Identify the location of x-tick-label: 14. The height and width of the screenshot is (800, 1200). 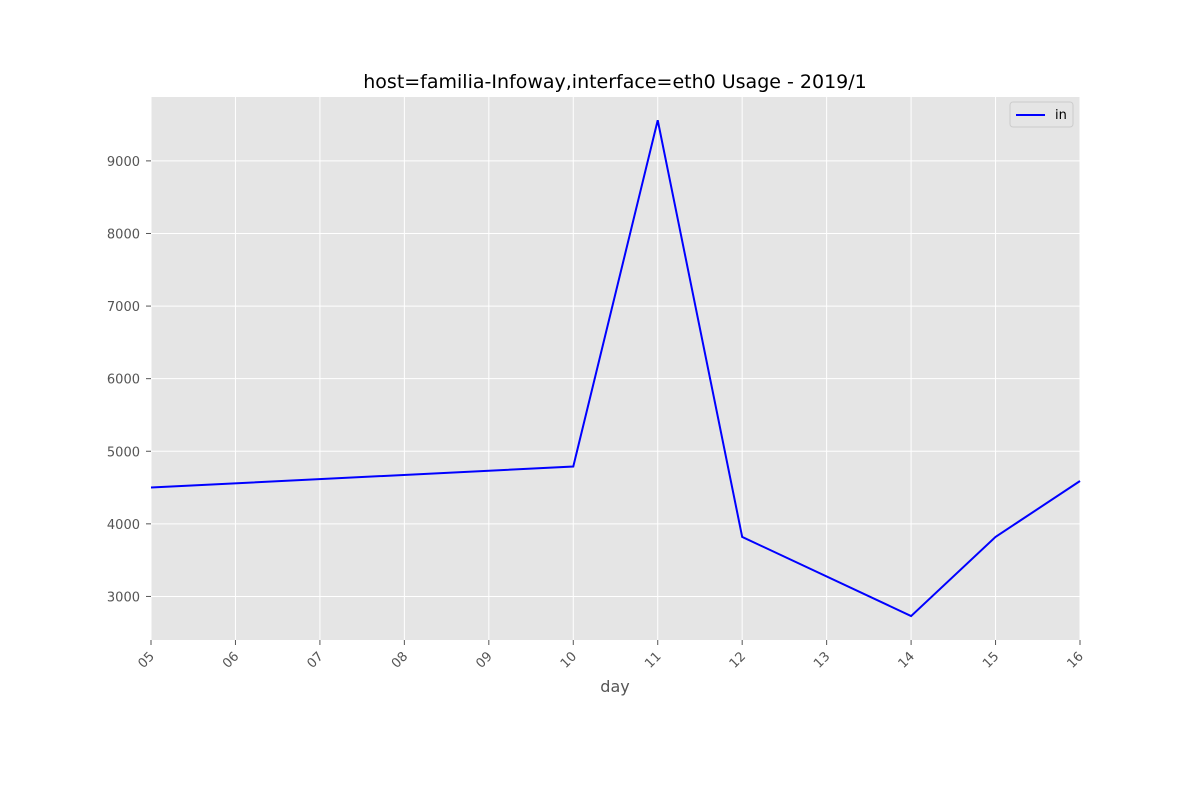
(907, 660).